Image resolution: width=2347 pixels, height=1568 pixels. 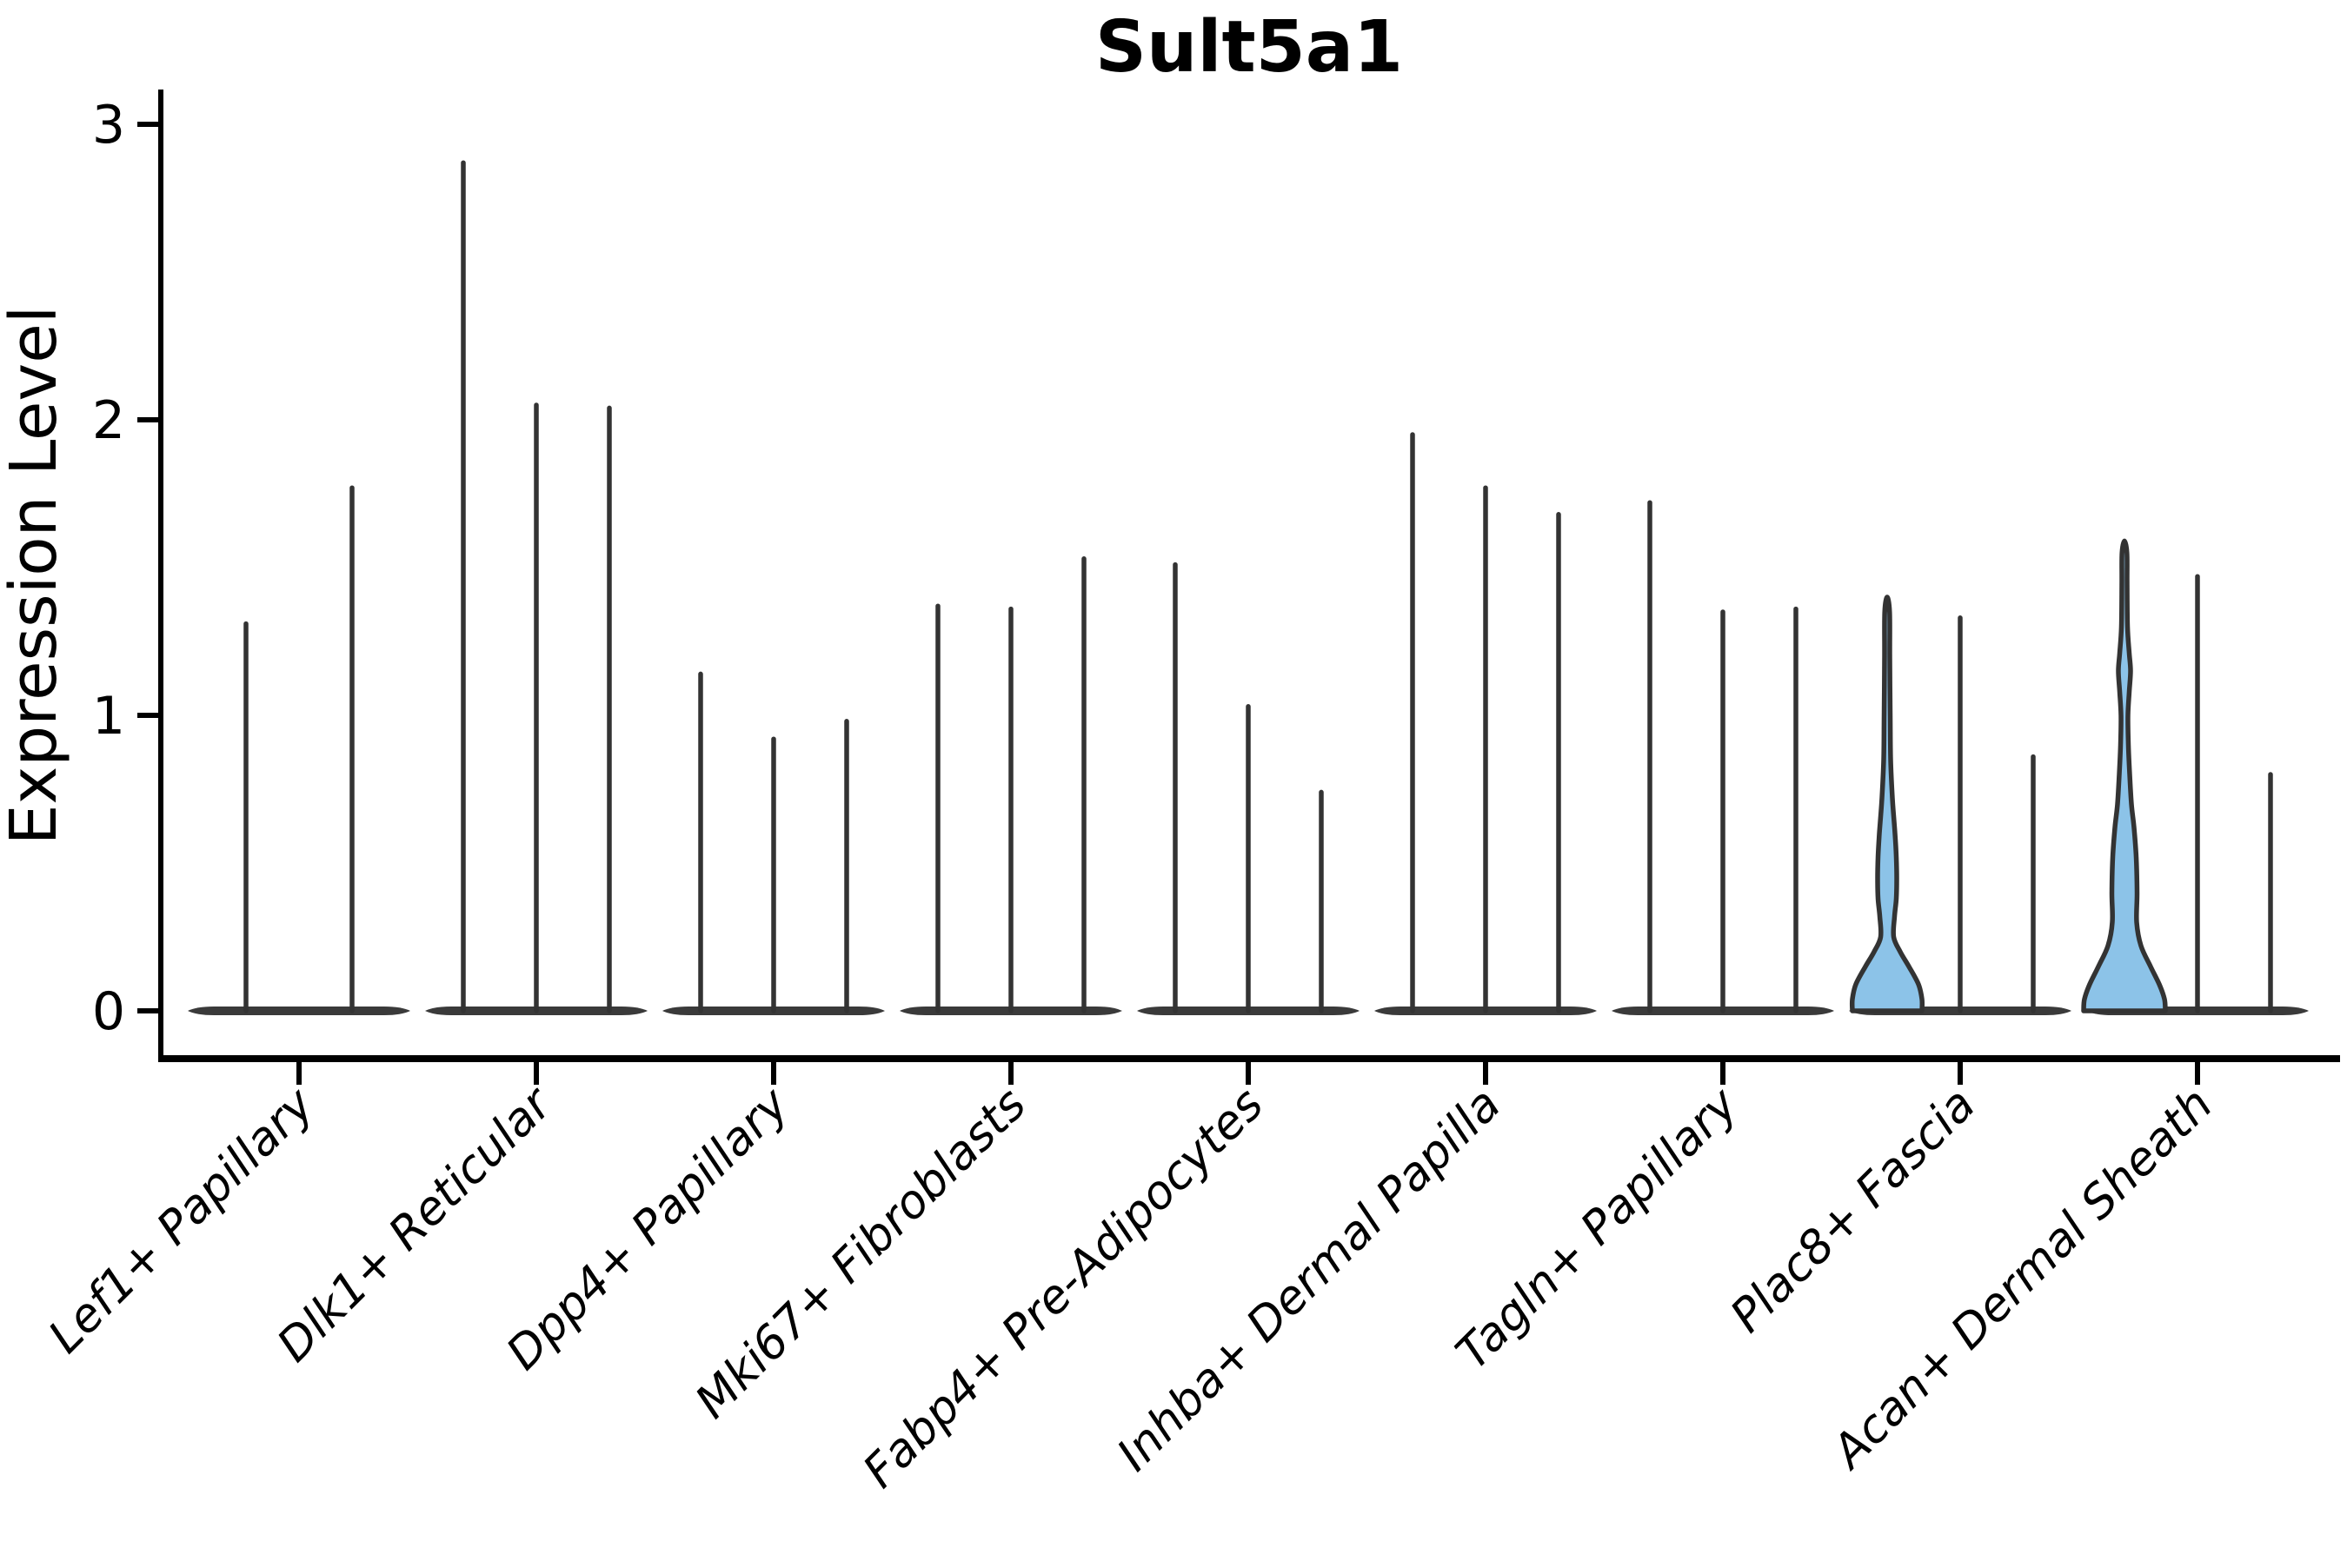 What do you see at coordinates (108, 1011) in the screenshot?
I see `y-tick-label: 0` at bounding box center [108, 1011].